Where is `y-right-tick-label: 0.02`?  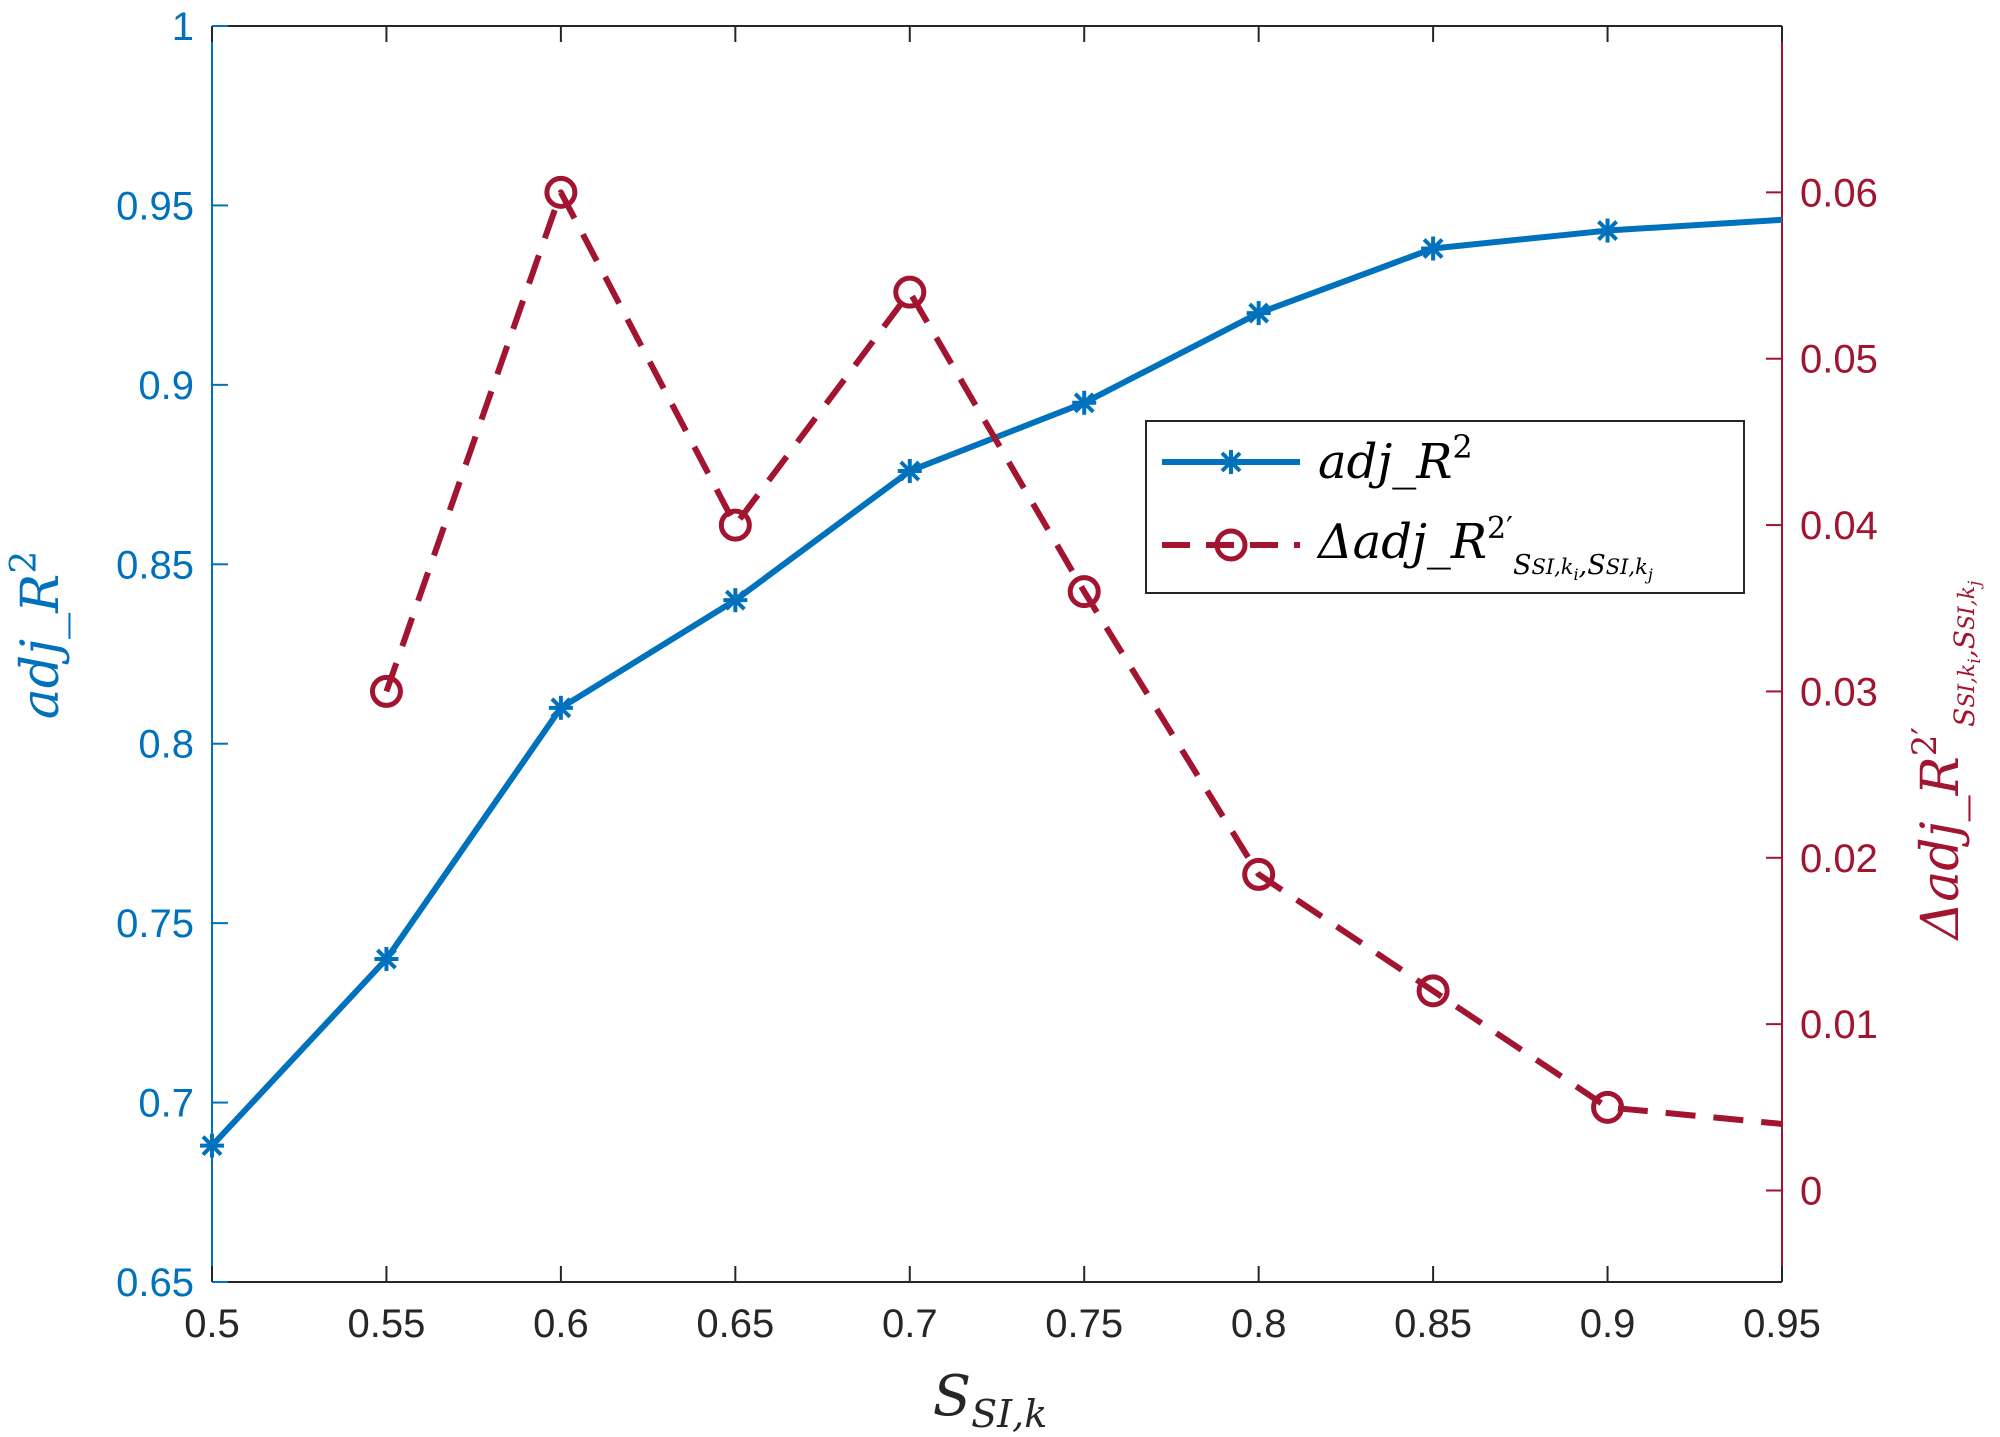
y-right-tick-label: 0.02 is located at coordinates (1839, 859).